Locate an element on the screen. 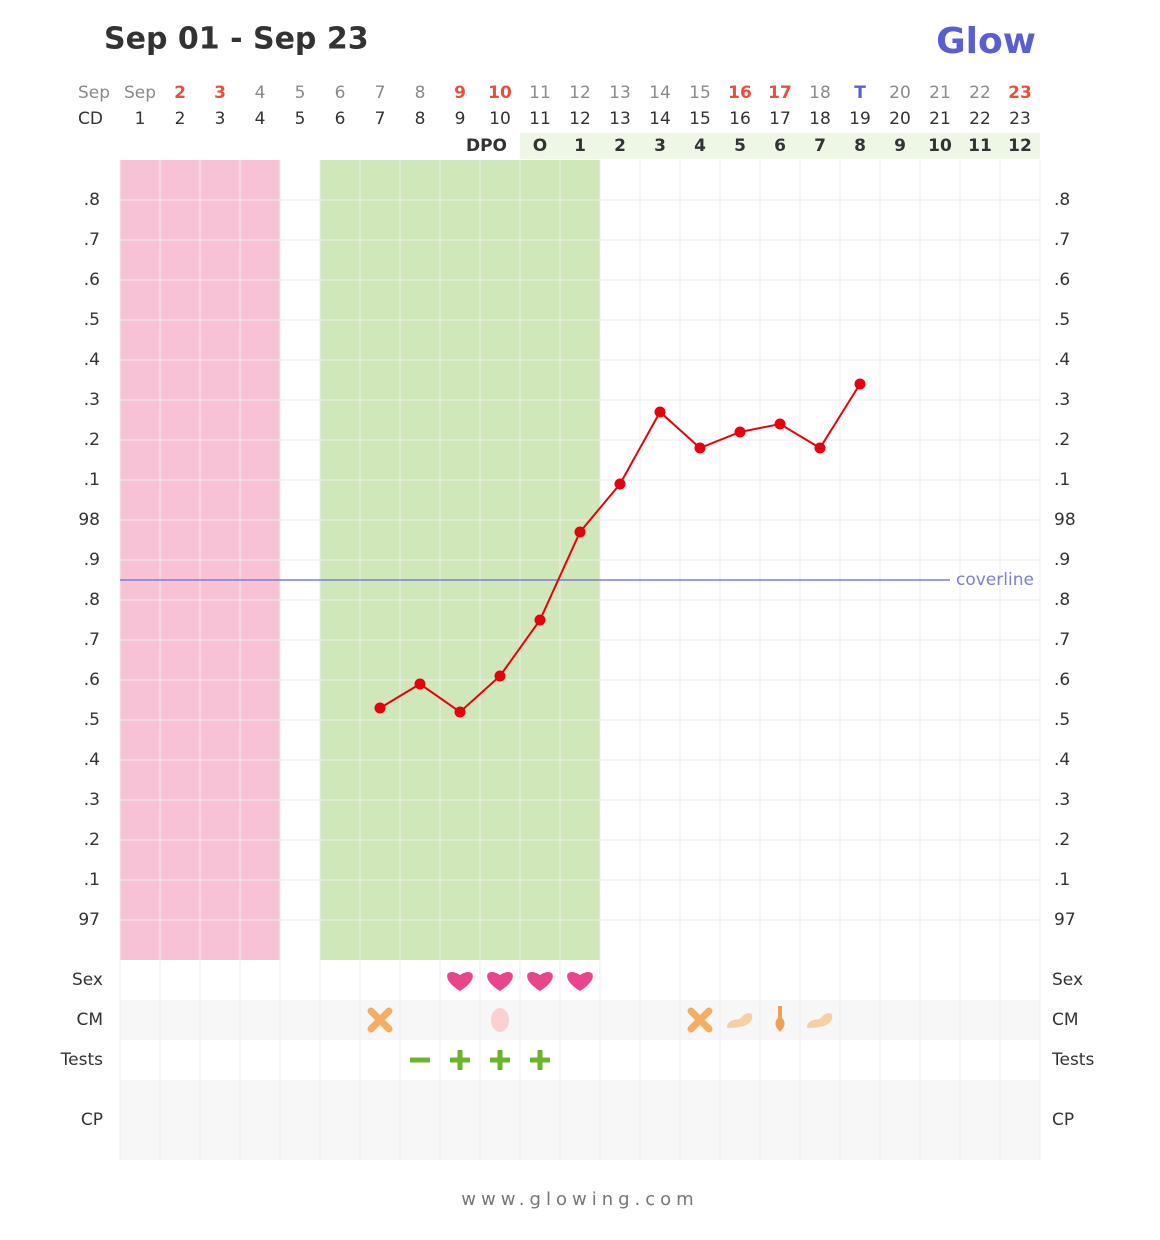  log-icon-heart is located at coordinates (540, 981).